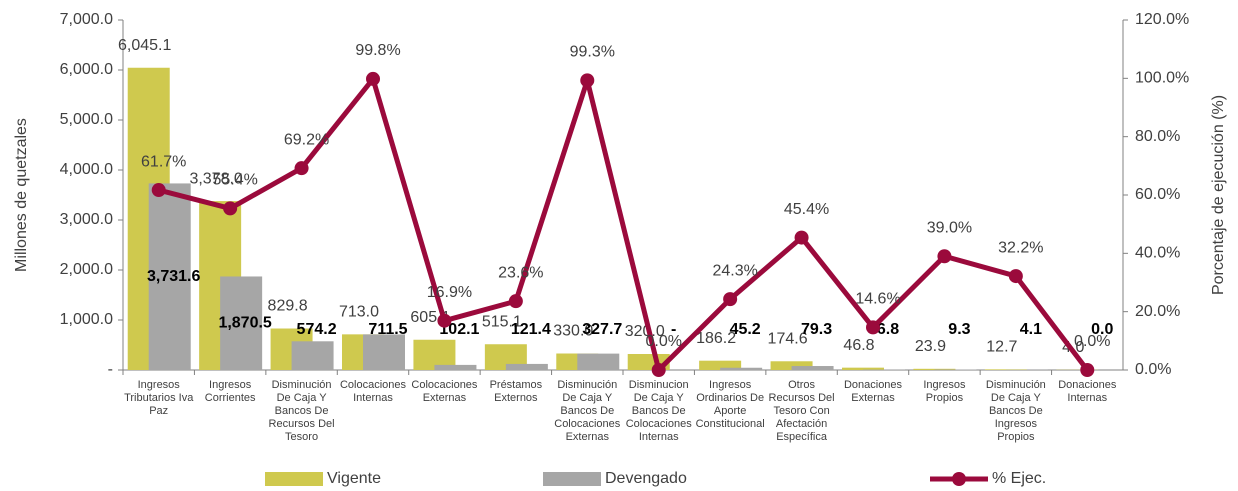 The width and height of the screenshot is (1238, 491). Describe the element at coordinates (516, 398) in the screenshot. I see `x-tick-label: Externos` at that location.